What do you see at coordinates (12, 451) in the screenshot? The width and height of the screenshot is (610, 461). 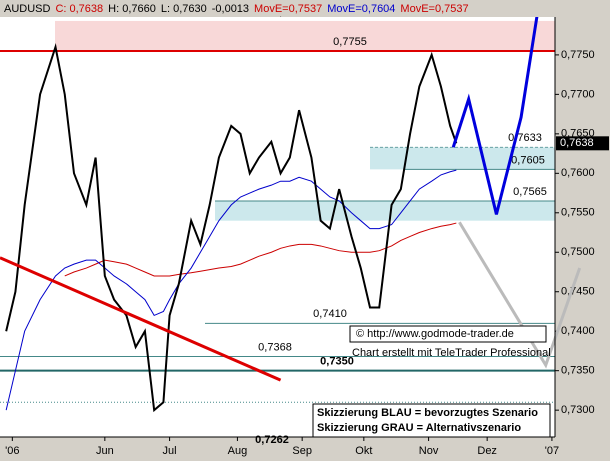 I see `x-tick-label: '06` at bounding box center [12, 451].